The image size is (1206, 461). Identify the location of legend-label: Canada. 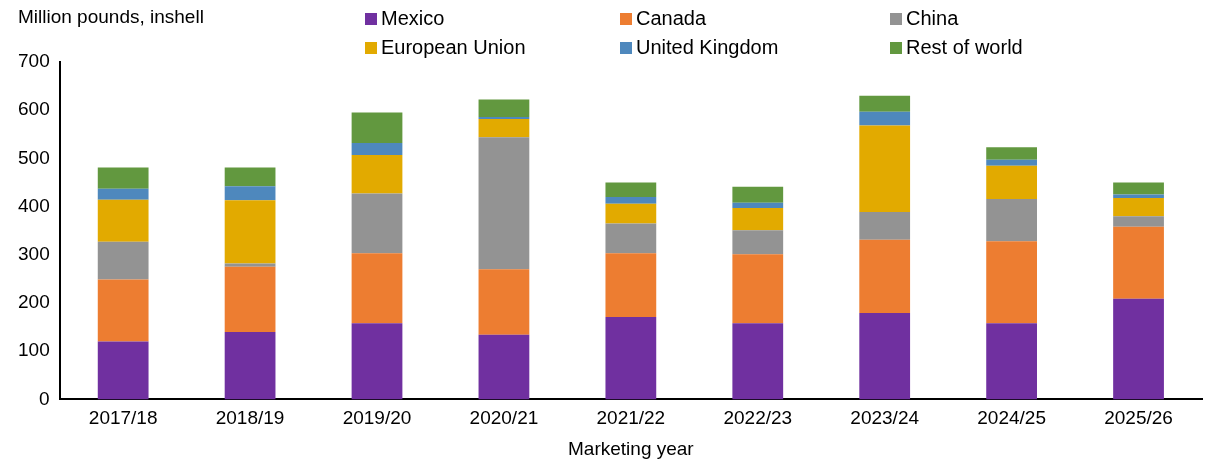
(671, 18).